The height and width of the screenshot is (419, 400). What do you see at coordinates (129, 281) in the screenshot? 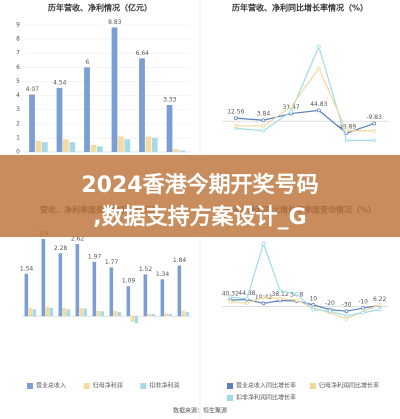
I see `data-label: 1.09` at bounding box center [129, 281].